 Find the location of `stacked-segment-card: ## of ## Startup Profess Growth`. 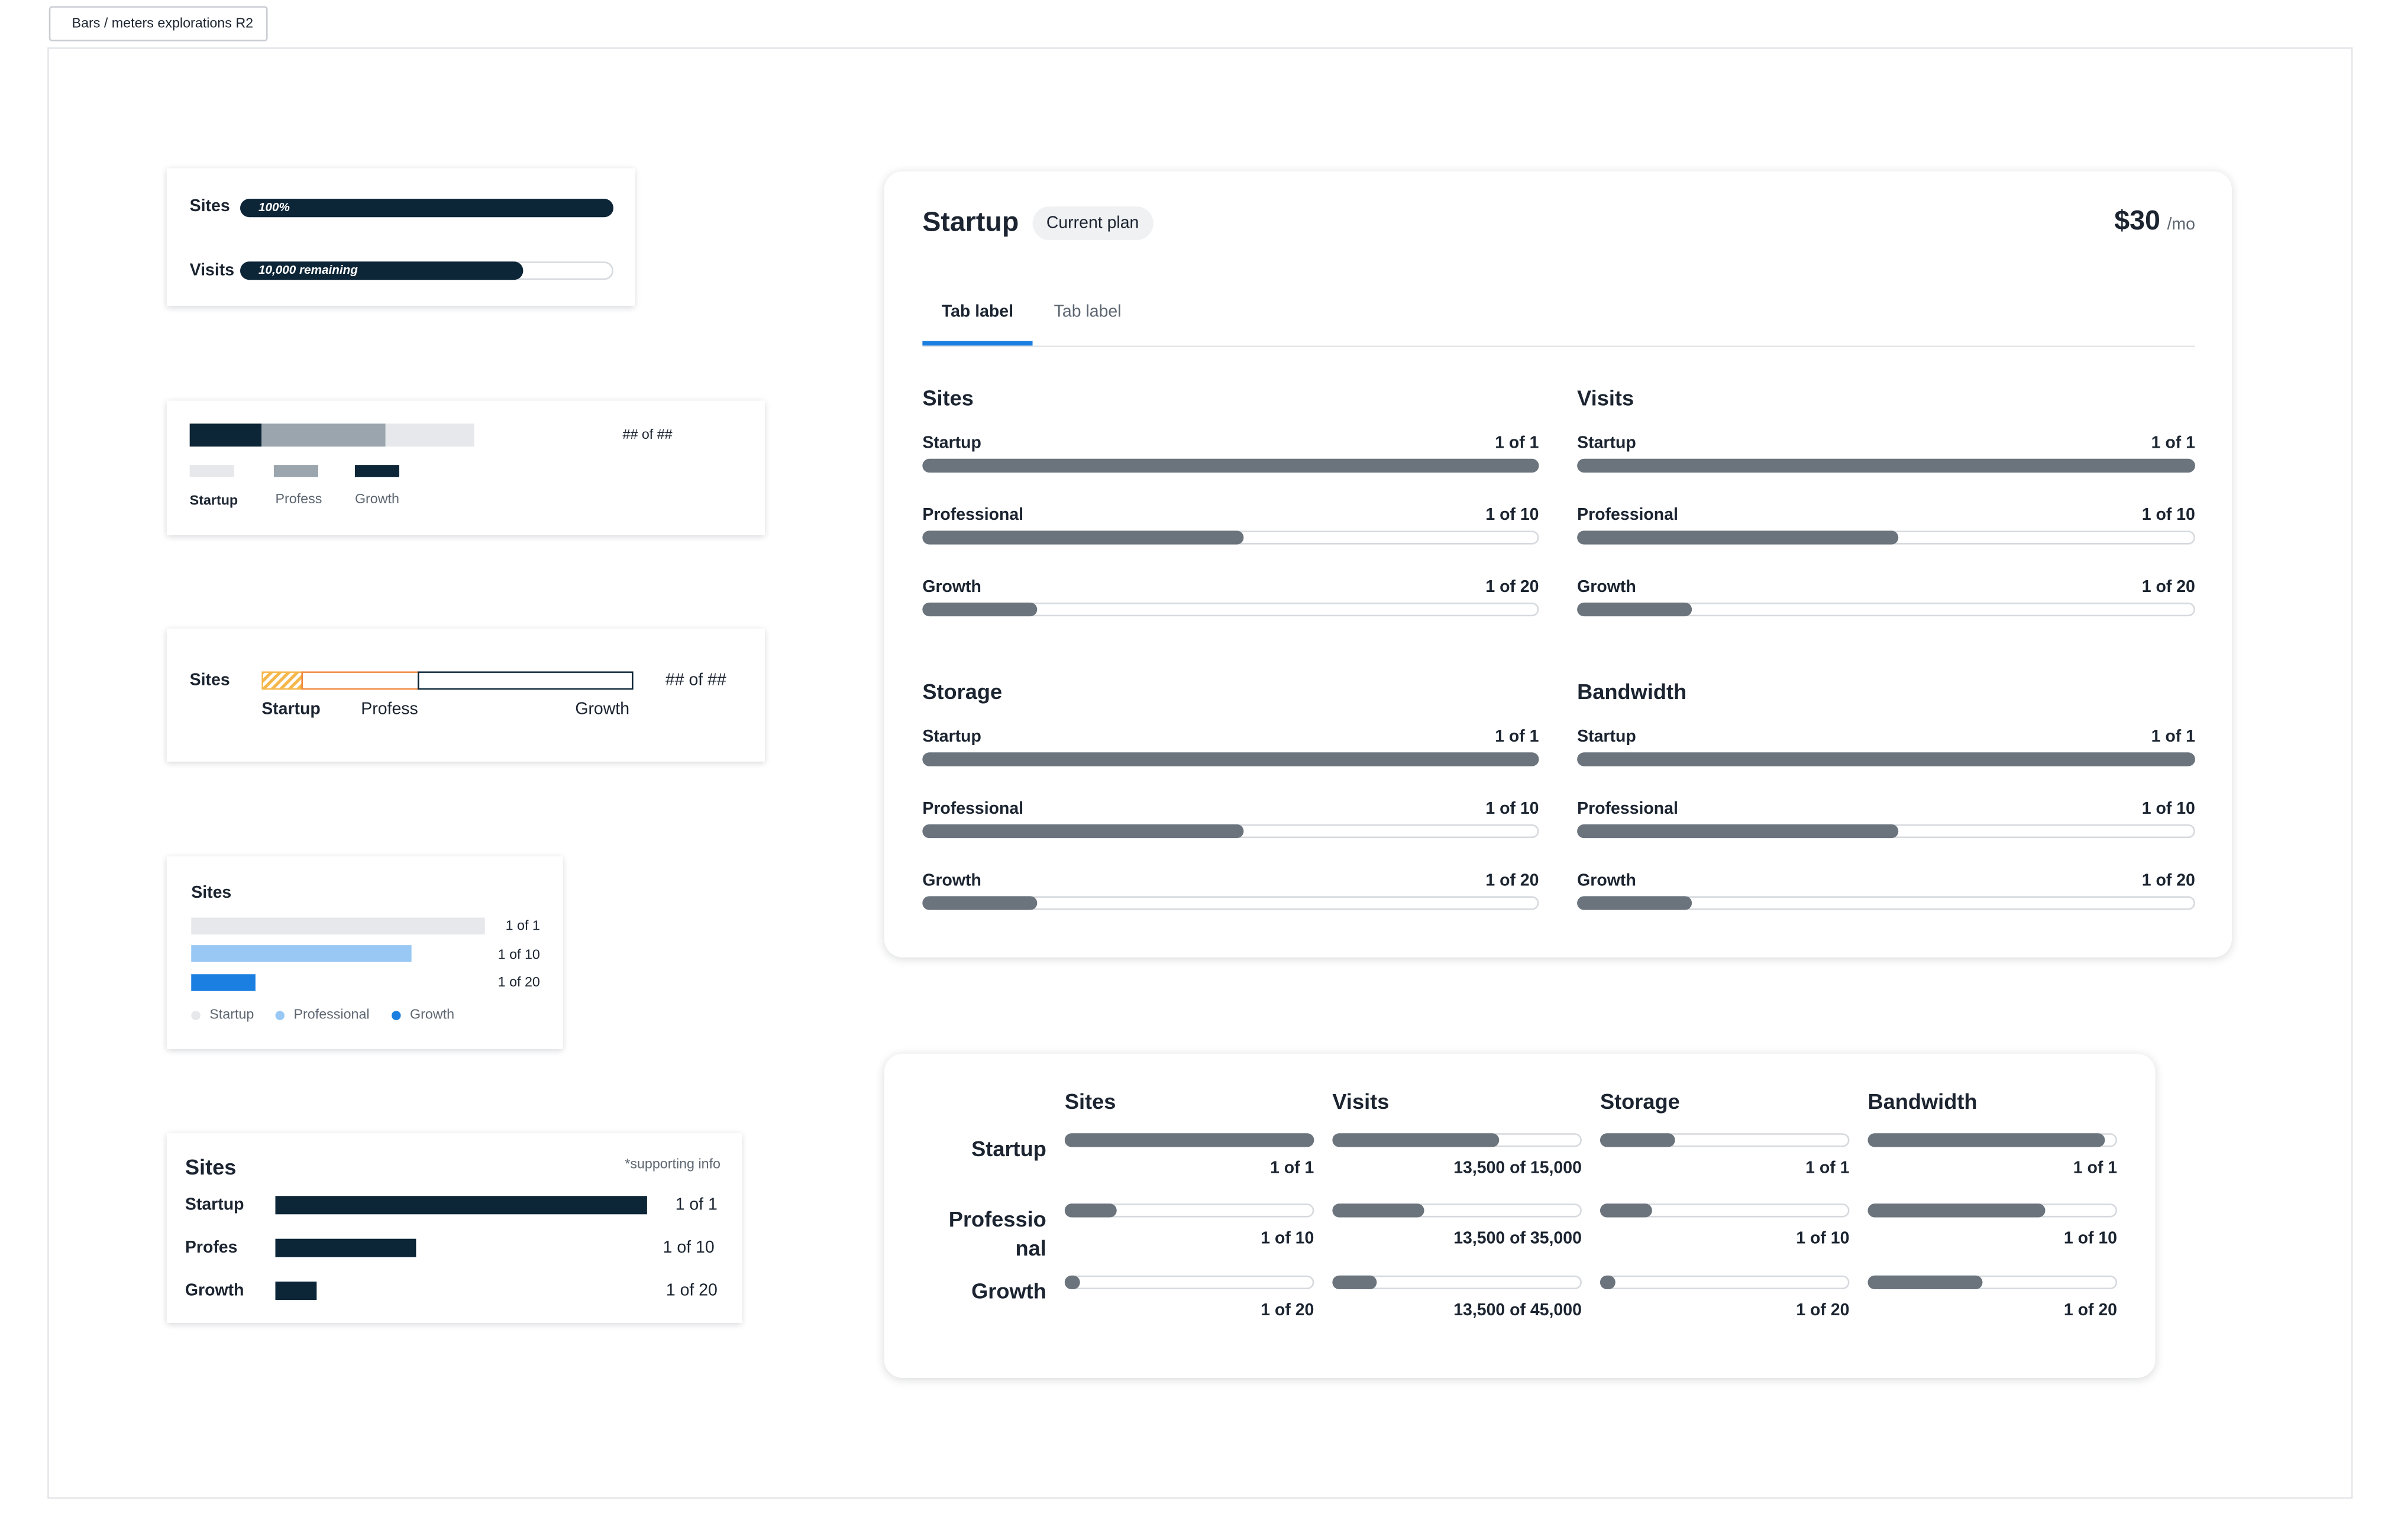

stacked-segment-card: ## of ## Startup Profess Growth is located at coordinates (466, 468).